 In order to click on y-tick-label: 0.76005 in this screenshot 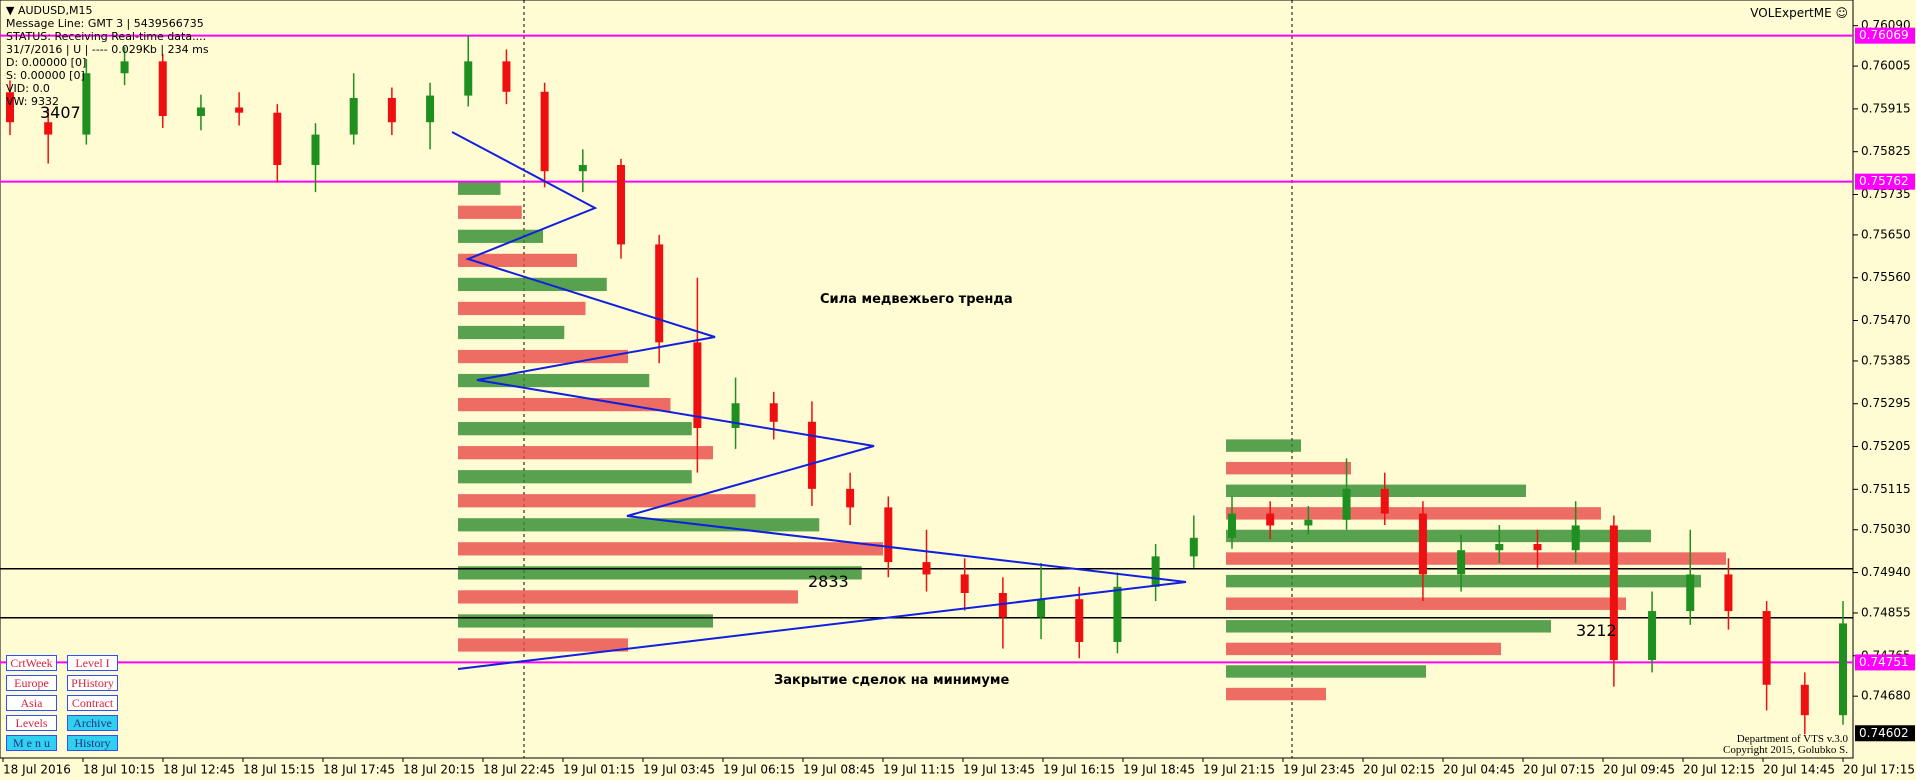, I will do `click(1886, 66)`.